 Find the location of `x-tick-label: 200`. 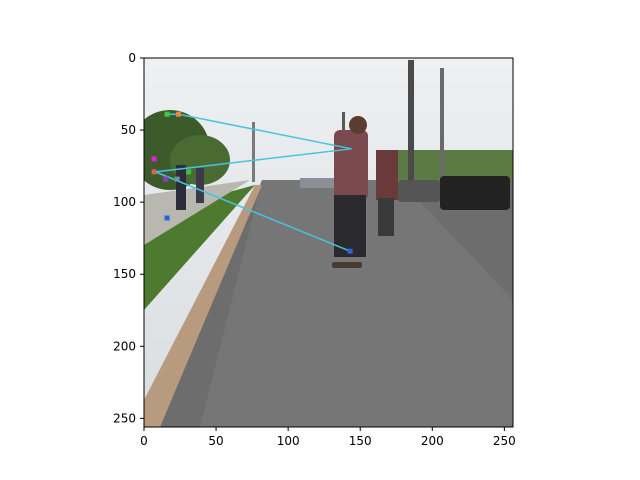

x-tick-label: 200 is located at coordinates (432, 441).